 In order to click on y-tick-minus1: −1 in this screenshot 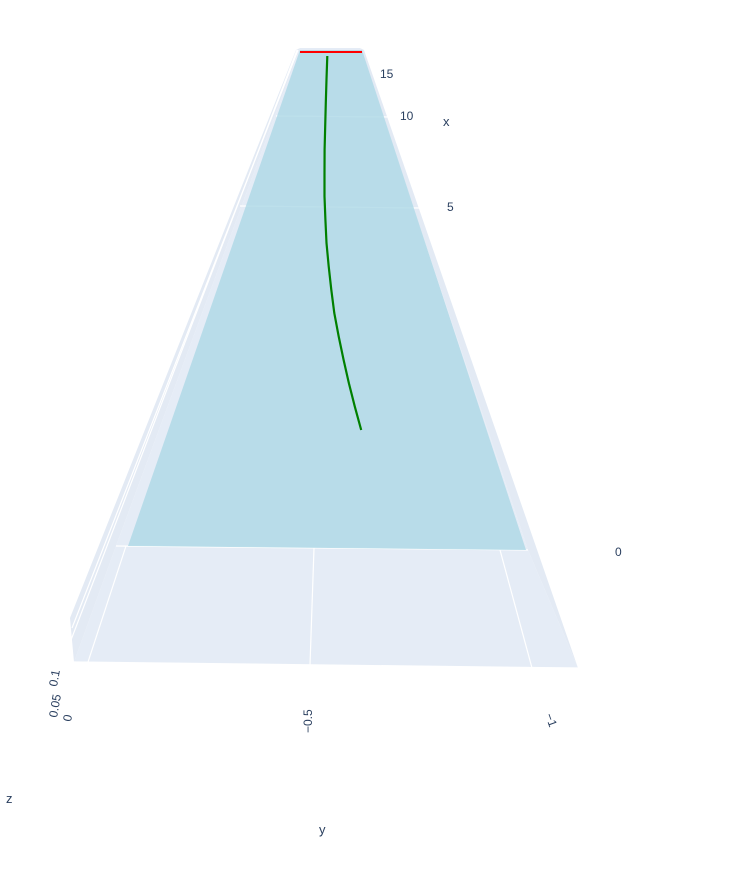, I will do `click(551, 720)`.